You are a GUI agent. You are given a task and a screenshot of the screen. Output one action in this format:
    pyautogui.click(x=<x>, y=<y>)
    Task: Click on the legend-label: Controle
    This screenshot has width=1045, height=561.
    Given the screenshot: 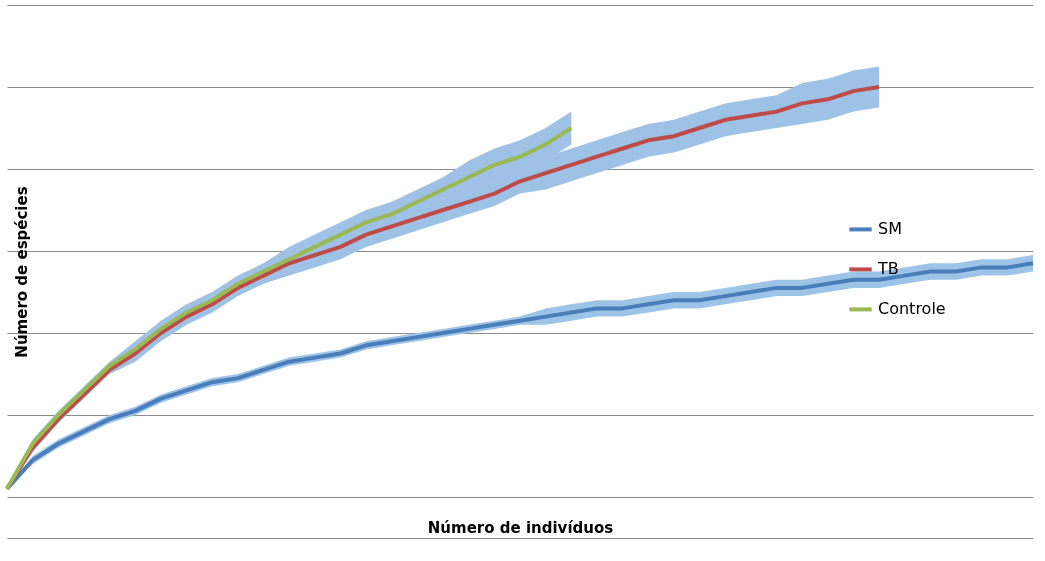 What is the action you would take?
    pyautogui.click(x=912, y=309)
    